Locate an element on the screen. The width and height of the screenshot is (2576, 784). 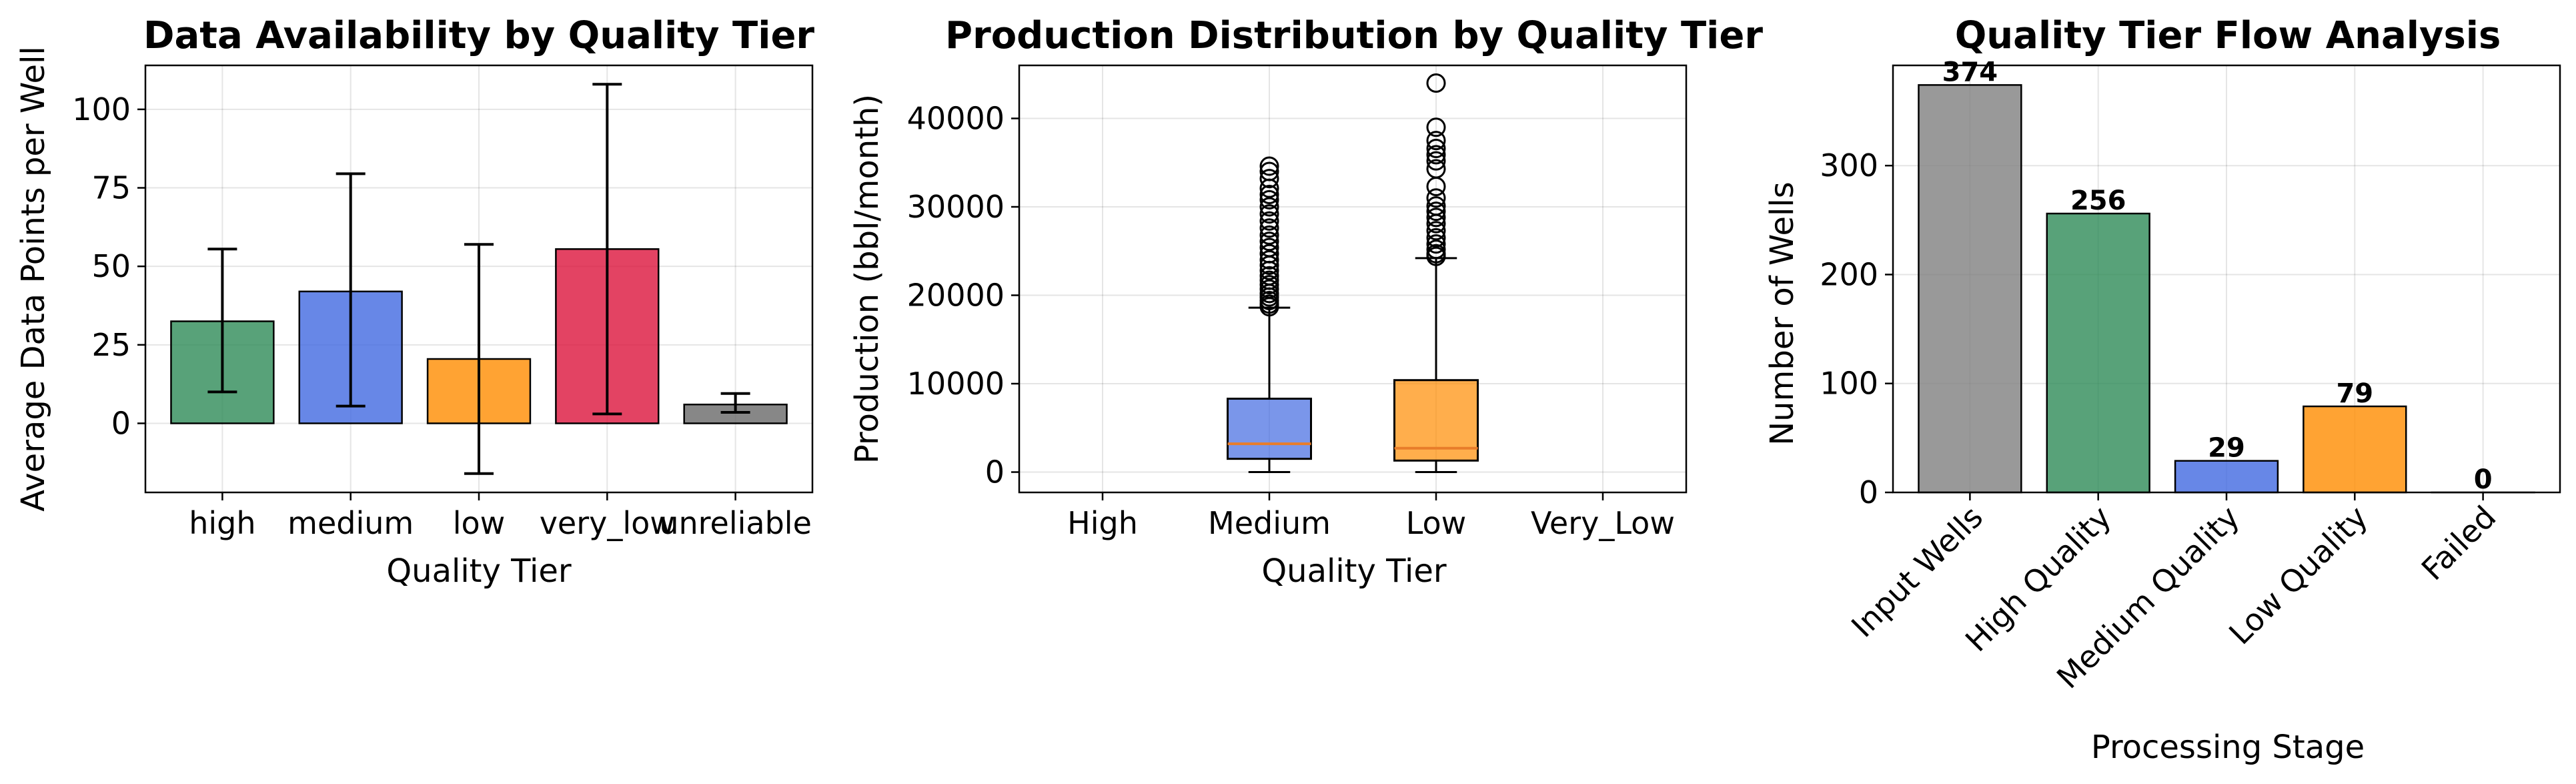
x-tick-label: high is located at coordinates (222, 523).